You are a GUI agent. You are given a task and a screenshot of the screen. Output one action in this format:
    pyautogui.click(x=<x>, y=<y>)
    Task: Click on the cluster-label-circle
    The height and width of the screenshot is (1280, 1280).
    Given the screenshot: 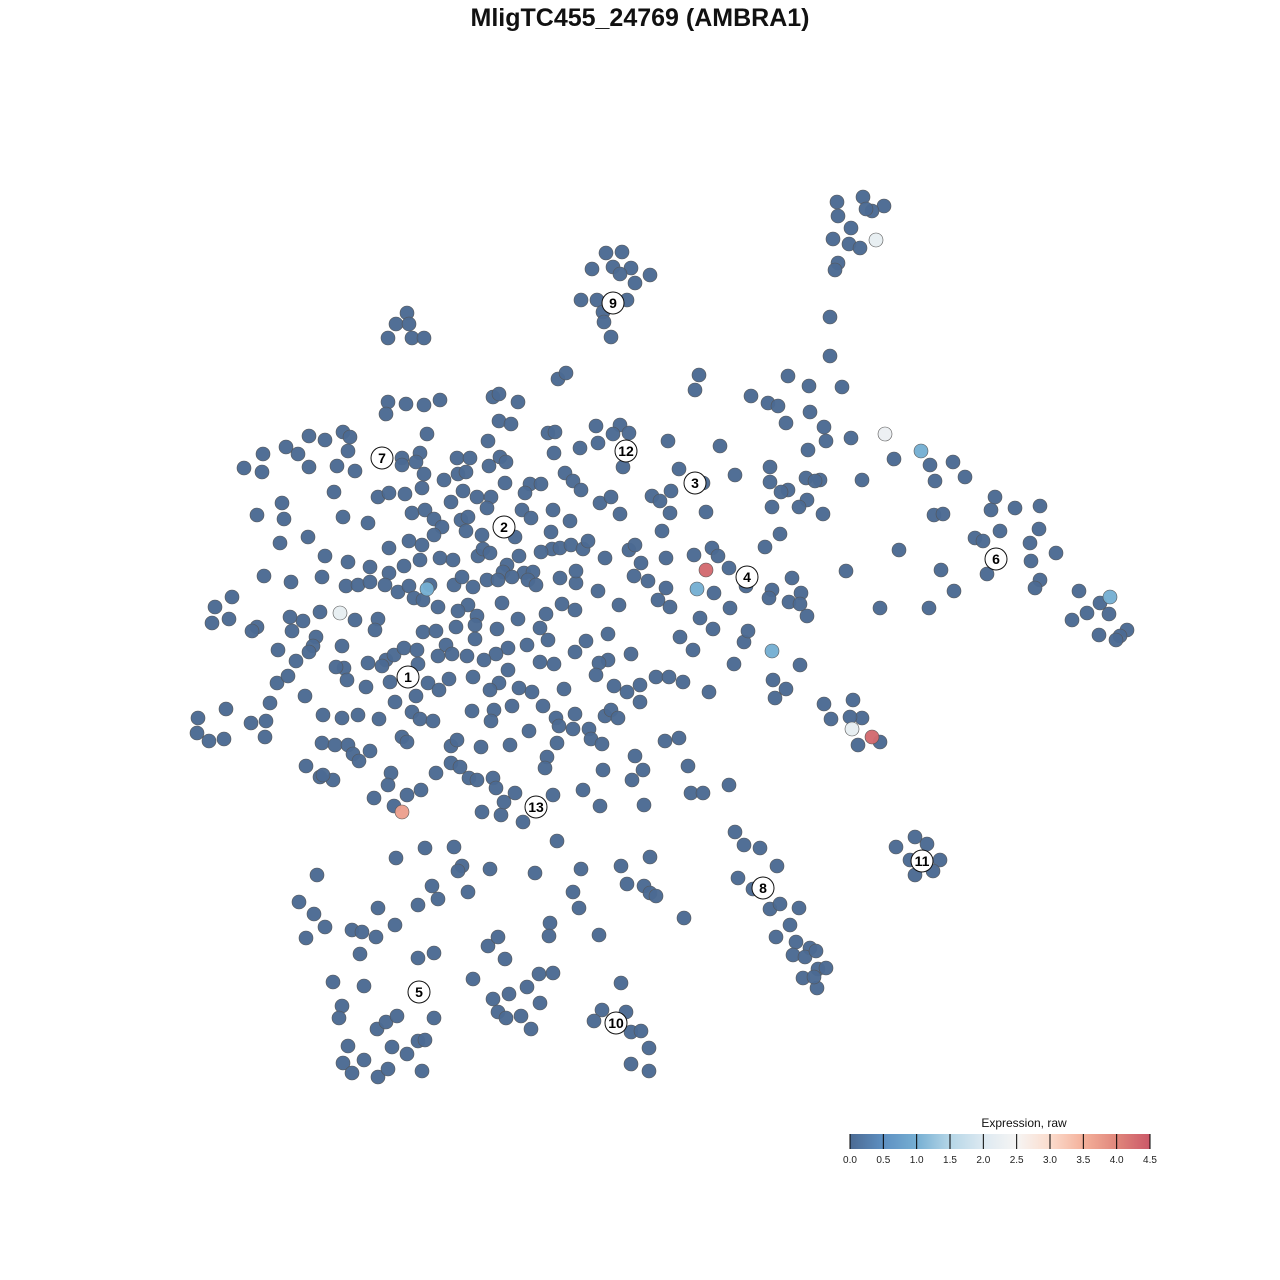 What is the action you would take?
    pyautogui.click(x=504, y=527)
    